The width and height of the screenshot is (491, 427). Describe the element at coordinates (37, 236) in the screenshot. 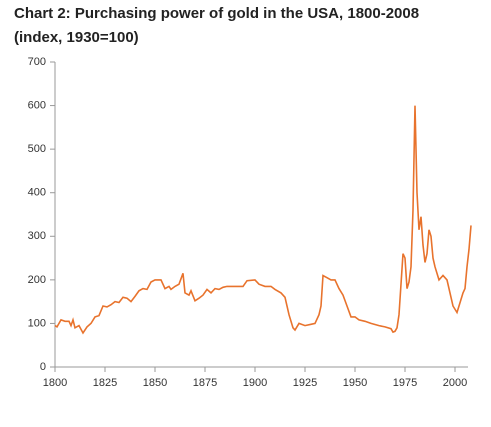

I see `y-tick-label: 300` at that location.